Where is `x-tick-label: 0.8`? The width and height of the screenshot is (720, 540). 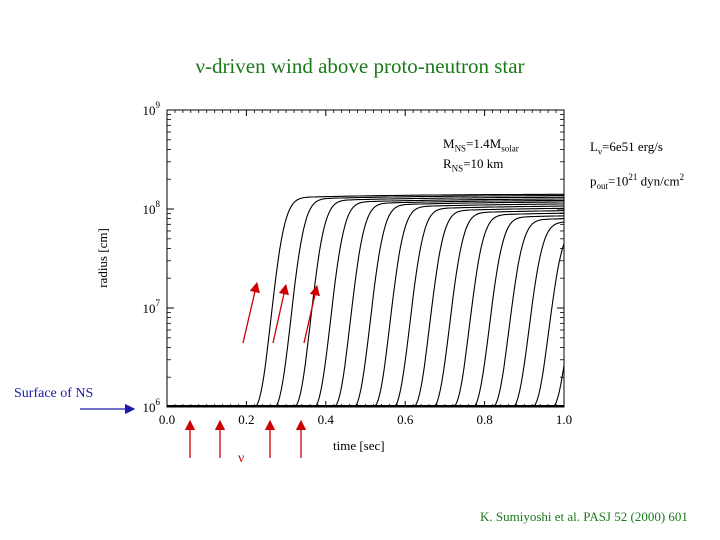 x-tick-label: 0.8 is located at coordinates (484, 419).